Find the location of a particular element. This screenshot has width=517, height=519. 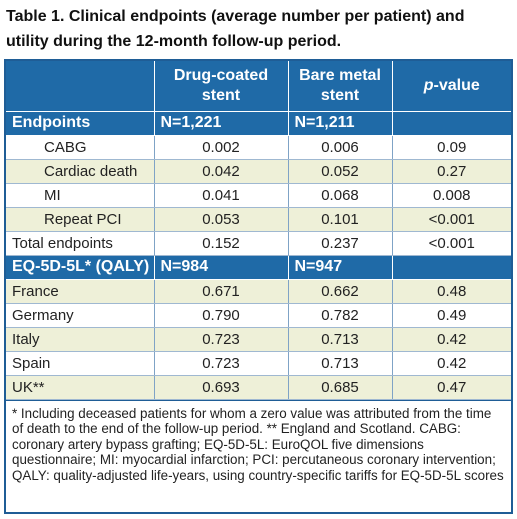

table-row: Spain 0.723 0.713 0.42 is located at coordinates (258, 363).